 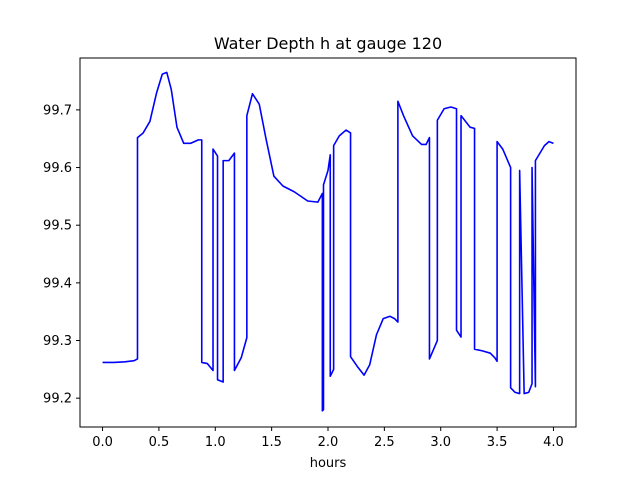 What do you see at coordinates (57, 226) in the screenshot?
I see `y-tick-label: 99.5` at bounding box center [57, 226].